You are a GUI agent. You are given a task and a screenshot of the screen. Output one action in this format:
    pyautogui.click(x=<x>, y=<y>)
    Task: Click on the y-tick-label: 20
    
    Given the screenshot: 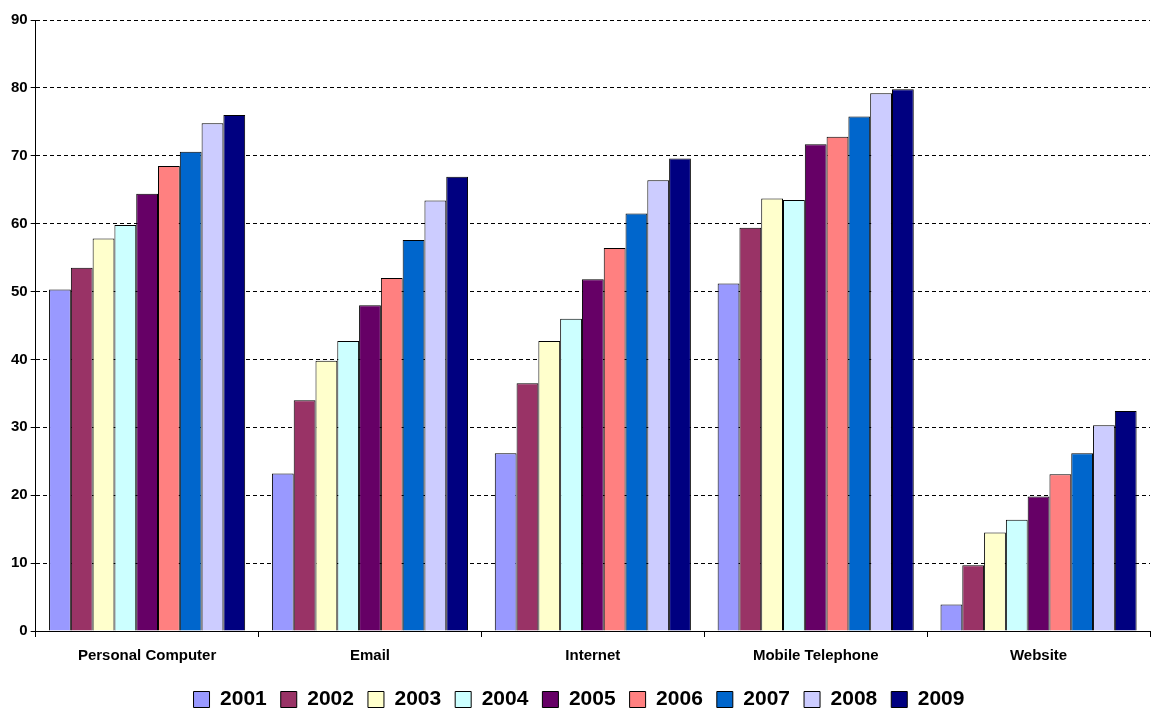 What is the action you would take?
    pyautogui.click(x=19, y=494)
    